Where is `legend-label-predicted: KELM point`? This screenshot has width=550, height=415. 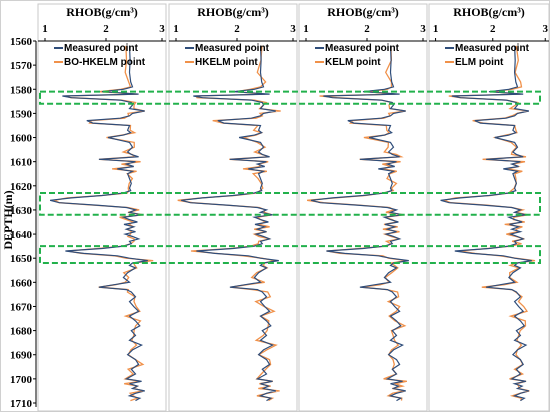
legend-label-predicted: KELM point is located at coordinates (353, 62).